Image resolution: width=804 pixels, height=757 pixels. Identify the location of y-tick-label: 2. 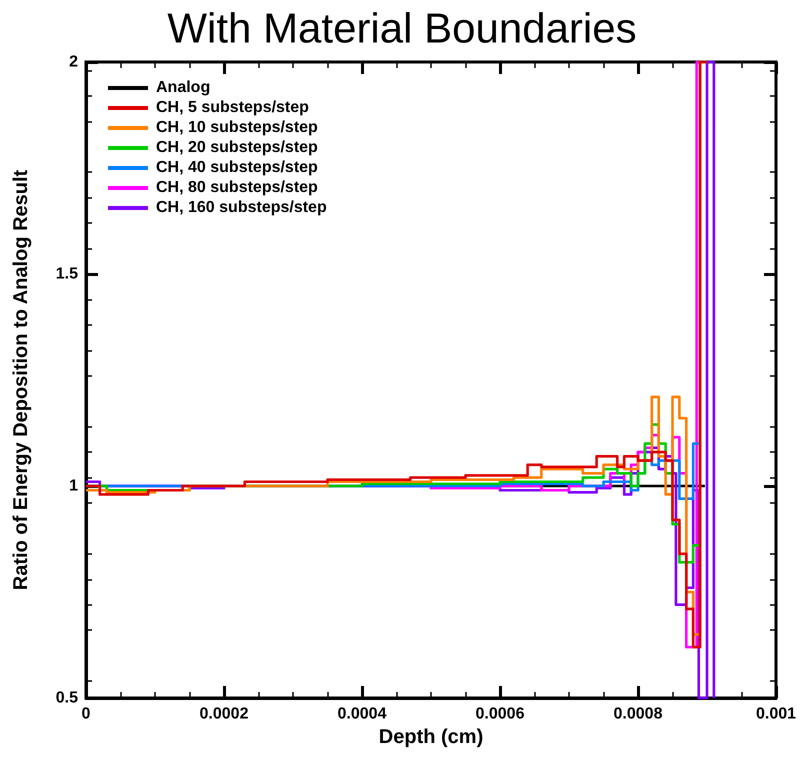
(73, 62).